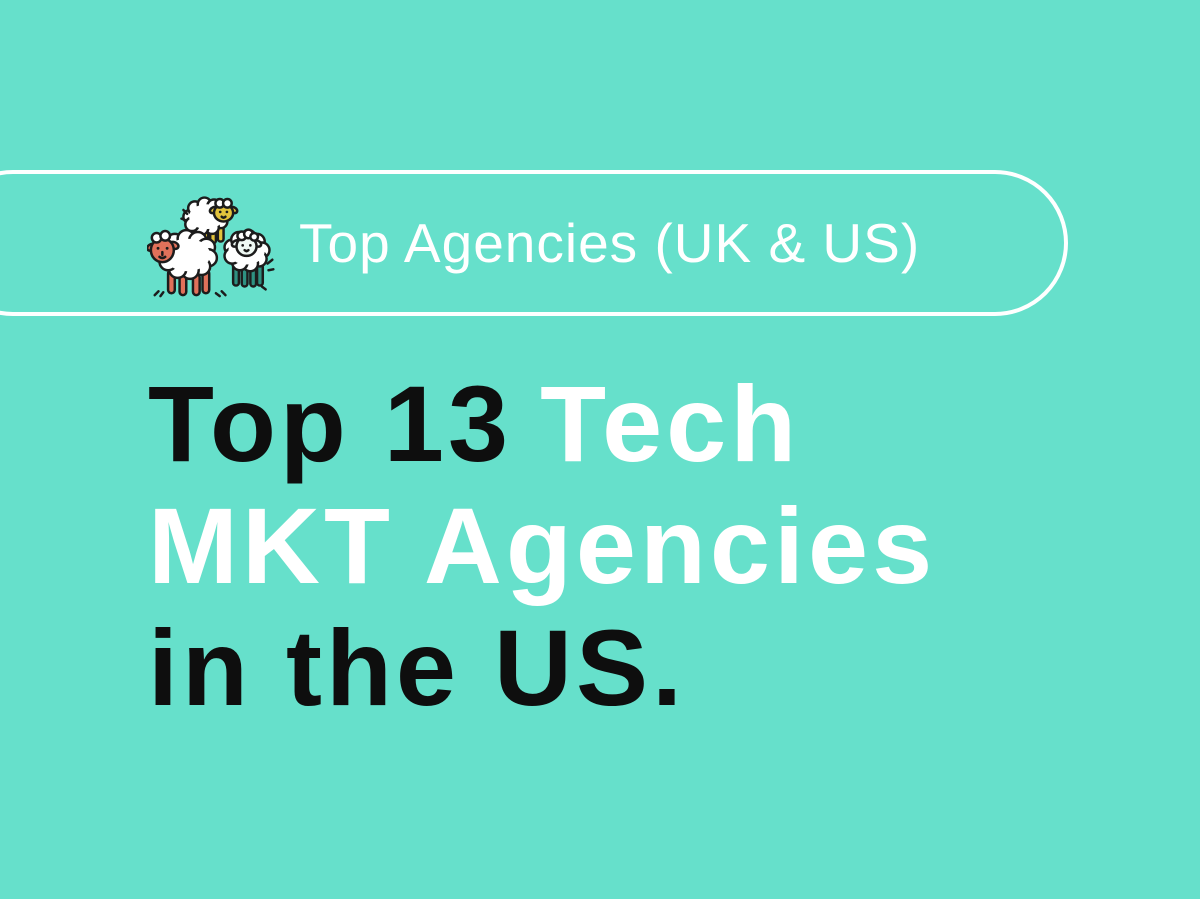  I want to click on title-line-2: MKT Agencies, so click(542, 545).